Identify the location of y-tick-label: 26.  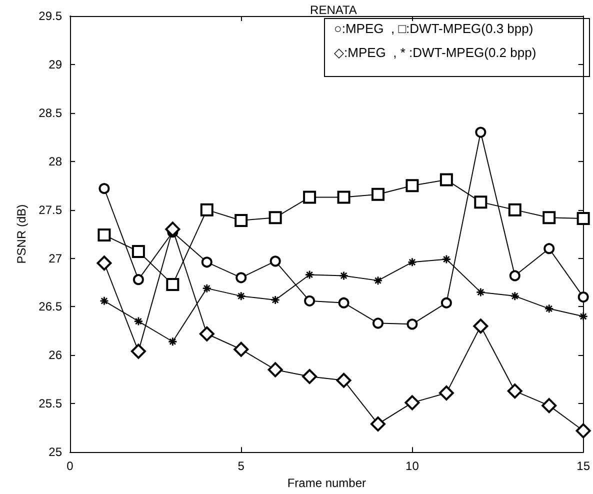
(55, 355).